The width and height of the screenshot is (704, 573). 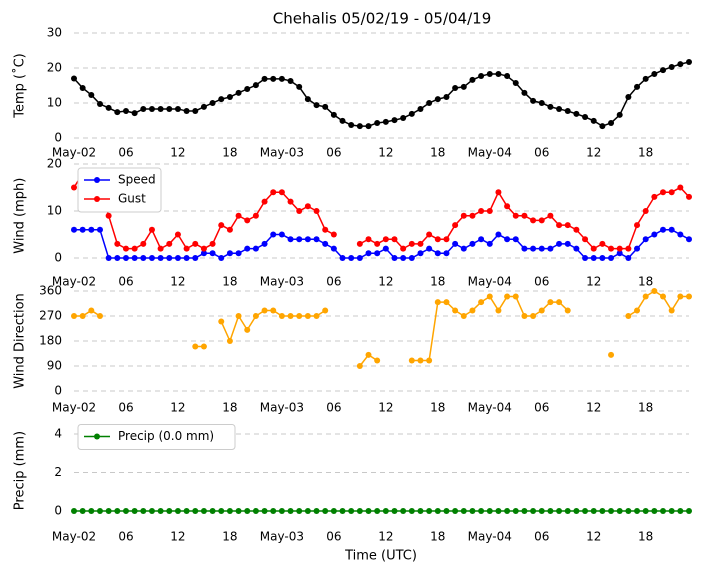 What do you see at coordinates (137, 180) in the screenshot?
I see `legend-label: Speed` at bounding box center [137, 180].